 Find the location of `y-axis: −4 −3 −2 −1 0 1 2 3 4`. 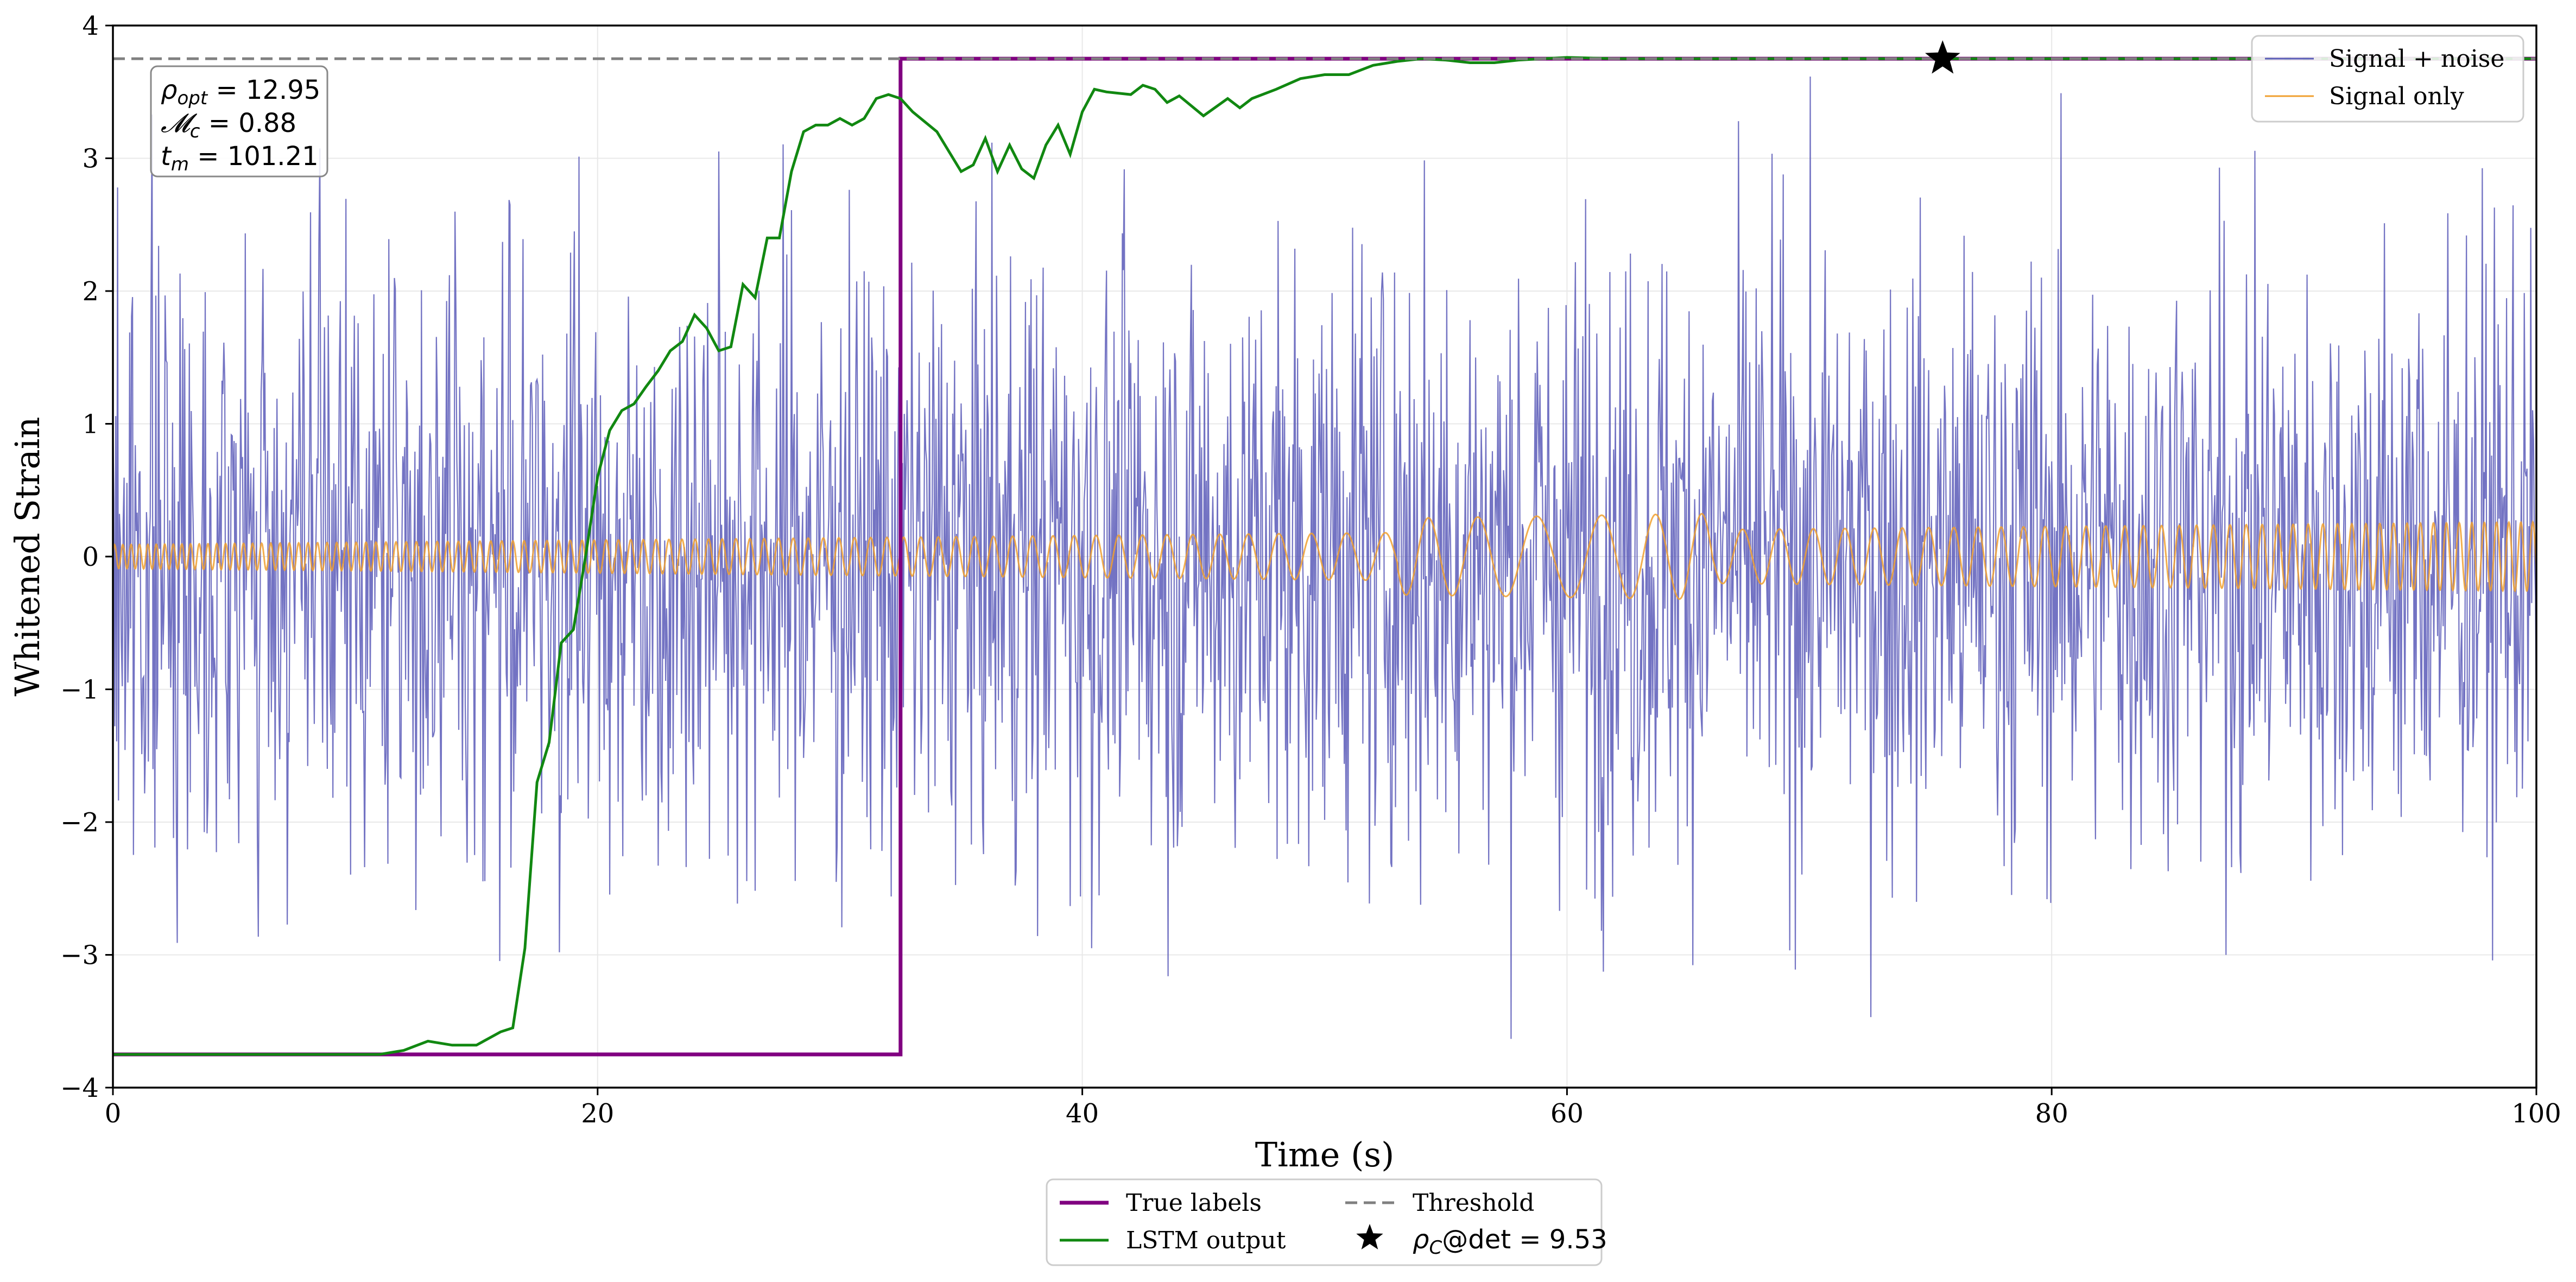

y-axis: −4 −3 −2 −1 0 1 2 3 4 is located at coordinates (86, 557).